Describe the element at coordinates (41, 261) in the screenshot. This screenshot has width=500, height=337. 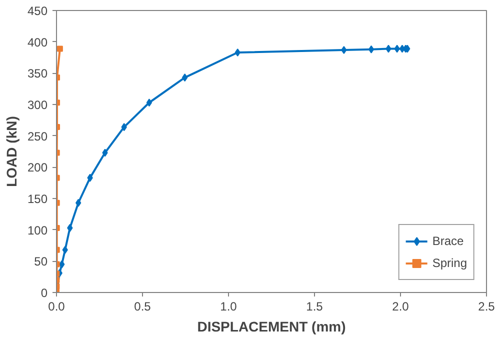
I see `y-tick-label: 50` at that location.